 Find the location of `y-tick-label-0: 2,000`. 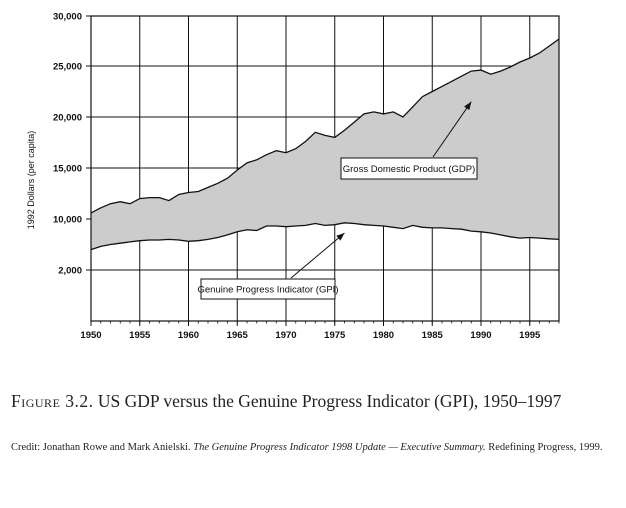

y-tick-label-0: 2,000 is located at coordinates (70, 271).